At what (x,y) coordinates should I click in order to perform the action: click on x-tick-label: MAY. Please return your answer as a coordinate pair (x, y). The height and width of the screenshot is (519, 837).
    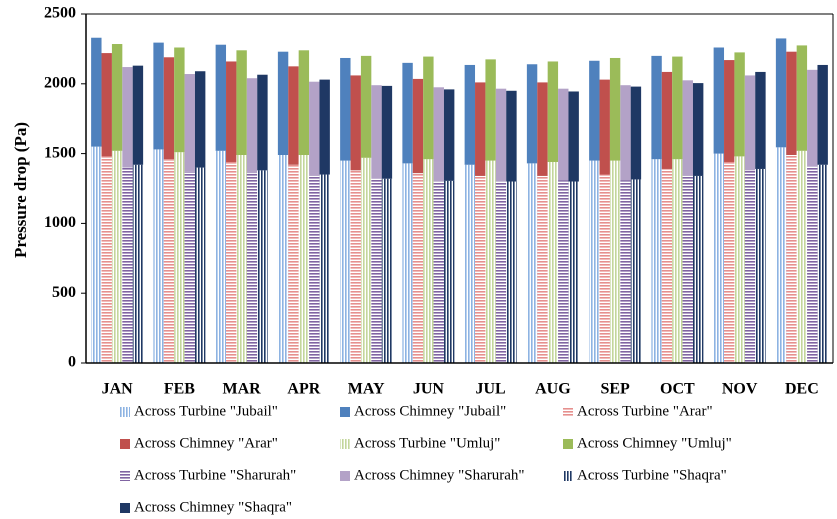
    Looking at the image, I should click on (366, 389).